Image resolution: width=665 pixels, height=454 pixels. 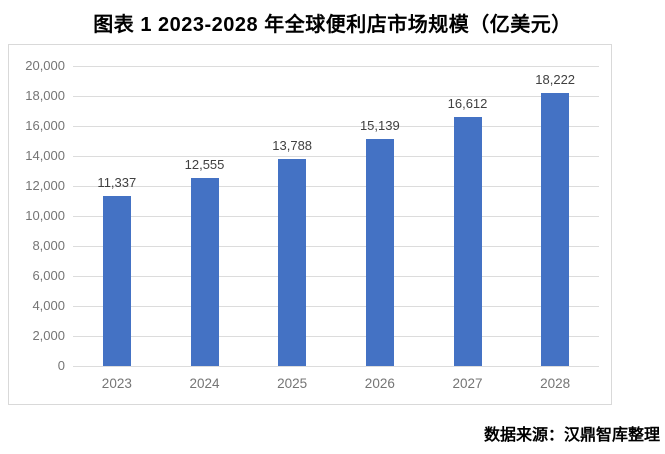 I want to click on y-axis-tick-label: 6,000, so click(x=48, y=275).